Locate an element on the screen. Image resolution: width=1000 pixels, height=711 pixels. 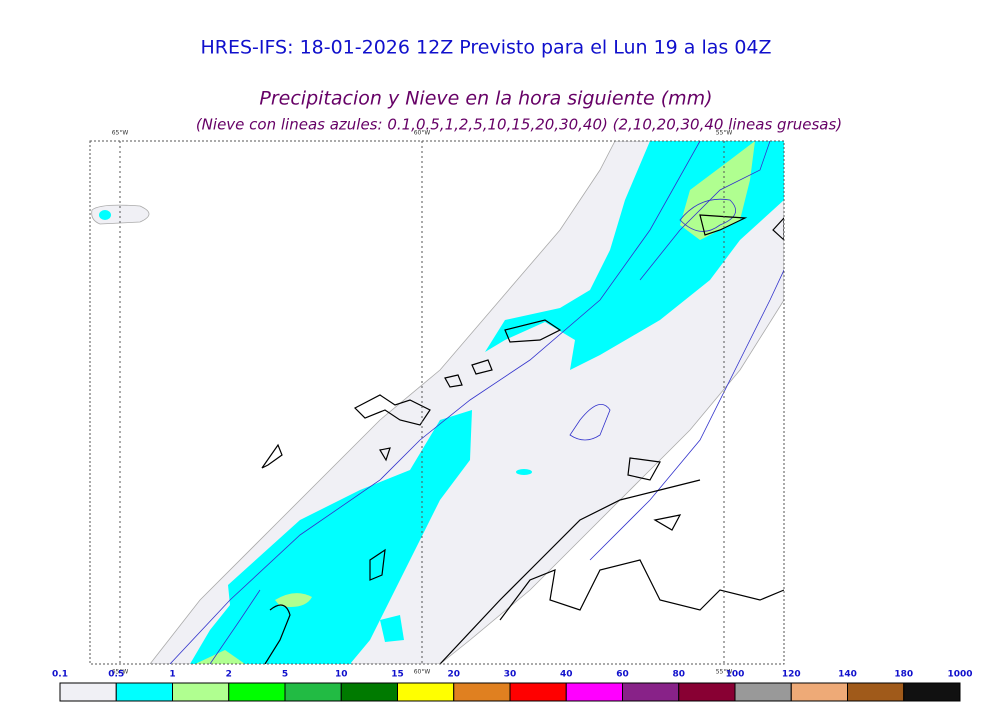
legend-label: 0.5 is located at coordinates (116, 675).